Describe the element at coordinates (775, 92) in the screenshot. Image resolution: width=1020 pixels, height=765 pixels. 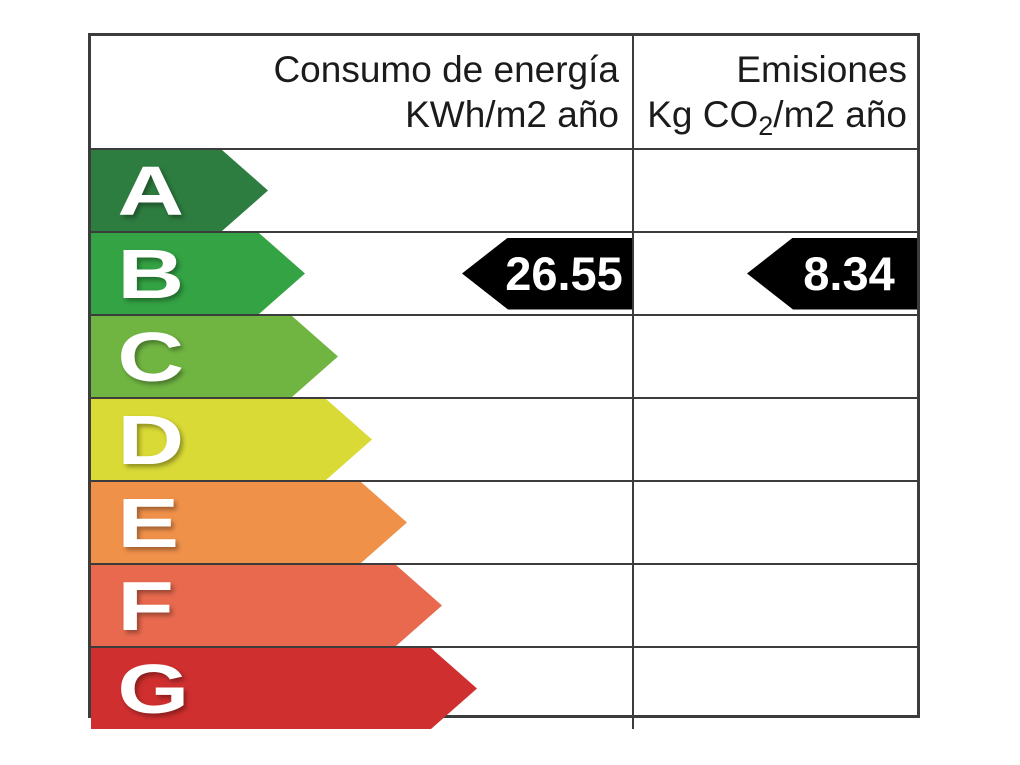
I see `emissions-header: Emisiones Kg CO2/m2 año` at that location.